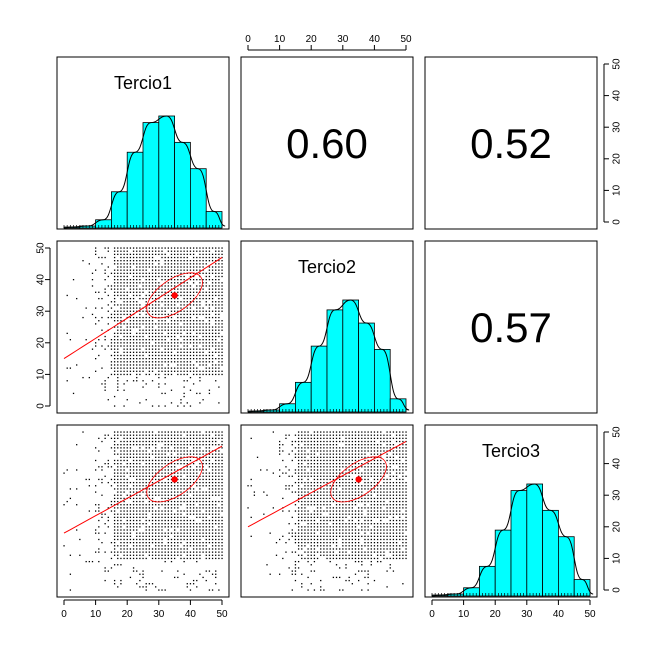  Describe the element at coordinates (41, 248) in the screenshot. I see `tick-label: 50` at that location.